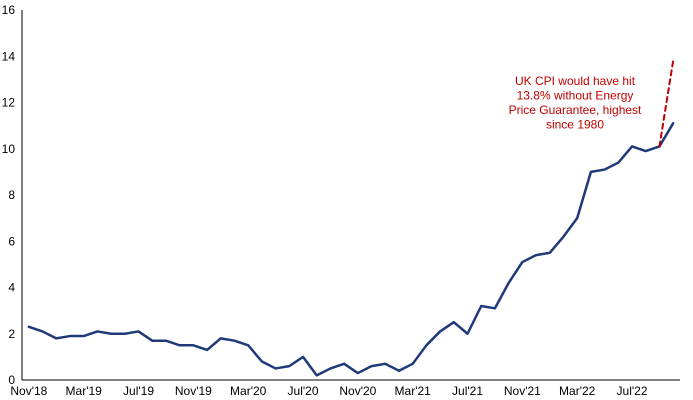  I want to click on y-tick-label: 4, so click(11, 288).